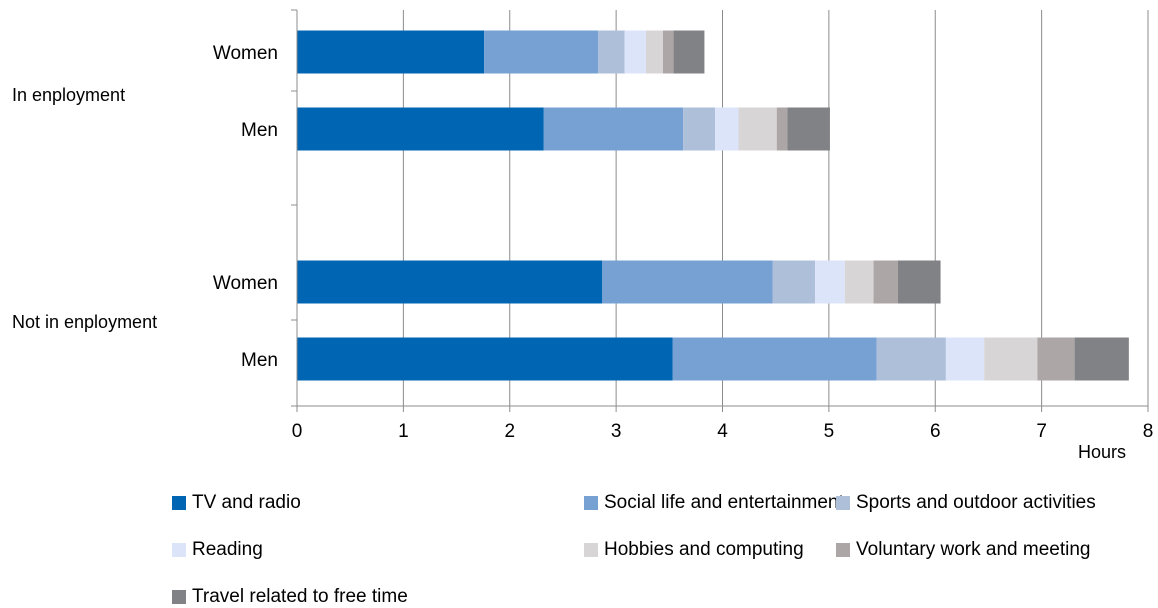 This screenshot has height=608, width=1158. I want to click on x-tick-label: 7, so click(1041, 431).